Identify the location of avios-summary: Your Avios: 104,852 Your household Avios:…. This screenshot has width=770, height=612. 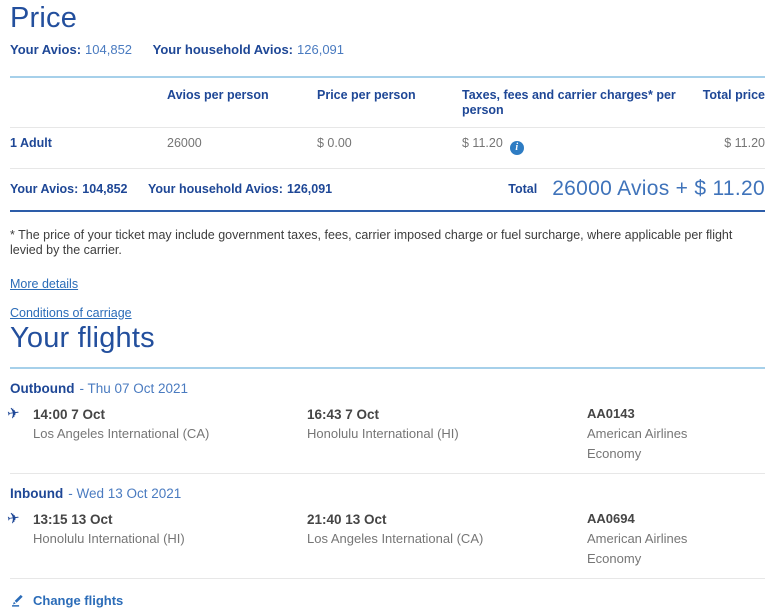
(387, 50).